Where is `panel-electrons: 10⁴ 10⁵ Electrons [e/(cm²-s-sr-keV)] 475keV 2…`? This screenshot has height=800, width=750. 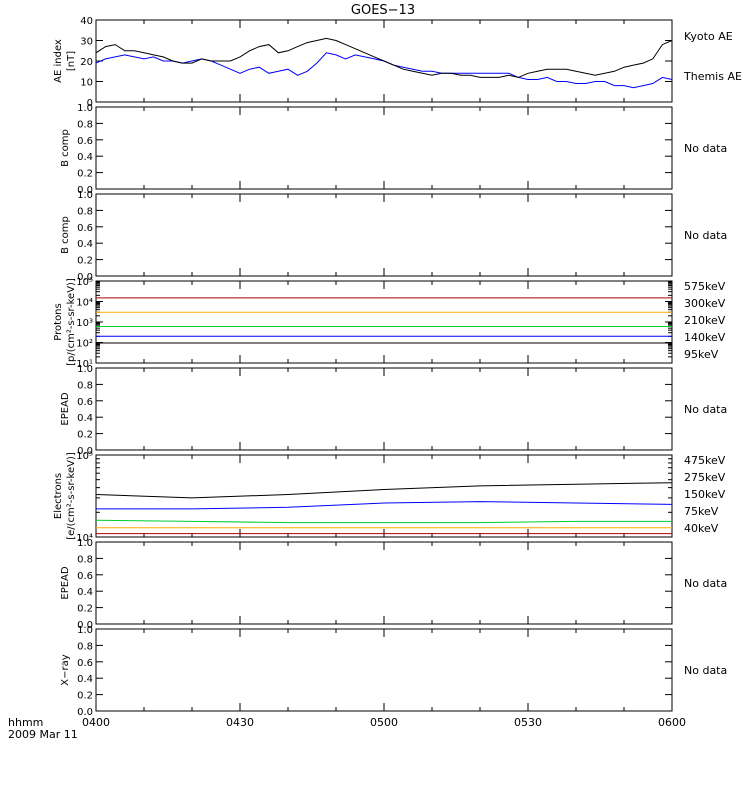
panel-electrons: 10⁴ 10⁵ Electrons [e/(cm²-s-sr-keV)] 475keV 2… is located at coordinates (389, 497).